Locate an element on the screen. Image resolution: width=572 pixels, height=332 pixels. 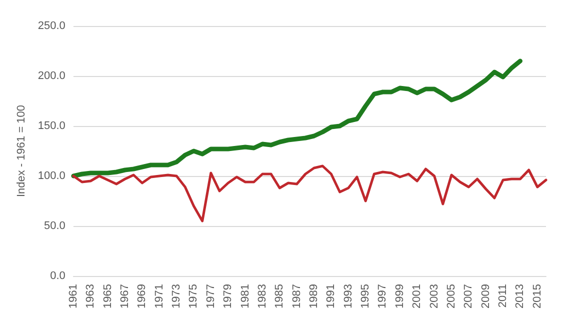
x-tick-label: 1991 is located at coordinates (331, 296).